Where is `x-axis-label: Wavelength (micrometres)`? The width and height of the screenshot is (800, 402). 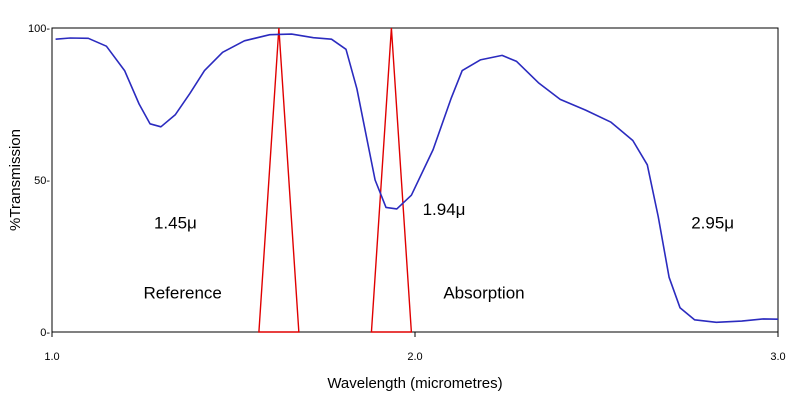 x-axis-label: Wavelength (micrometres) is located at coordinates (414, 383).